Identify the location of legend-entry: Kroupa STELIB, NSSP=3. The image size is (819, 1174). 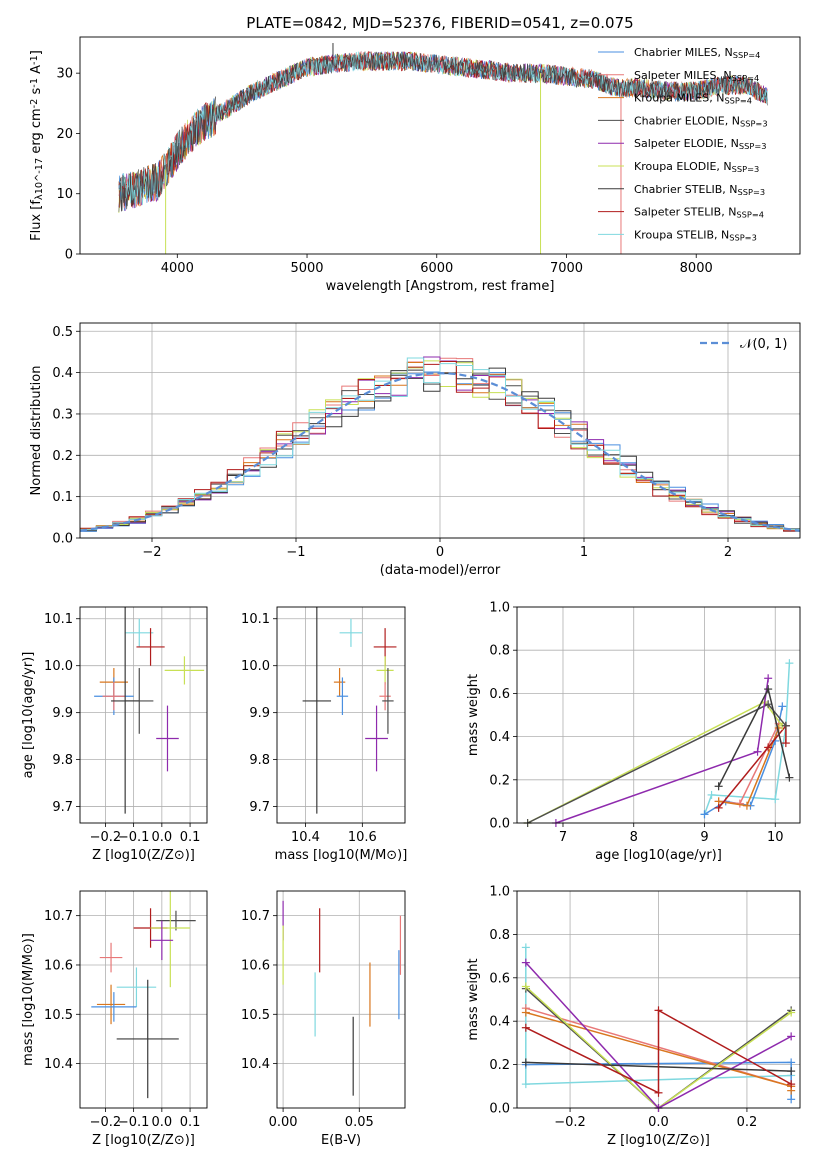
(695, 235).